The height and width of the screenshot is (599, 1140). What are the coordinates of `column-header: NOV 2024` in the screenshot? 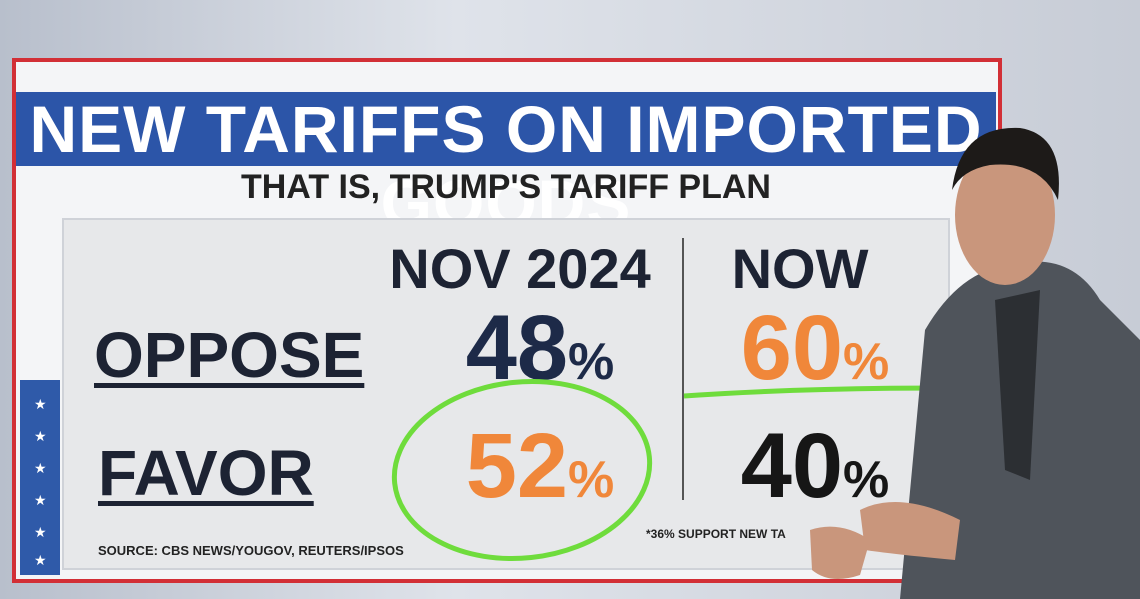 It's located at (520, 268).